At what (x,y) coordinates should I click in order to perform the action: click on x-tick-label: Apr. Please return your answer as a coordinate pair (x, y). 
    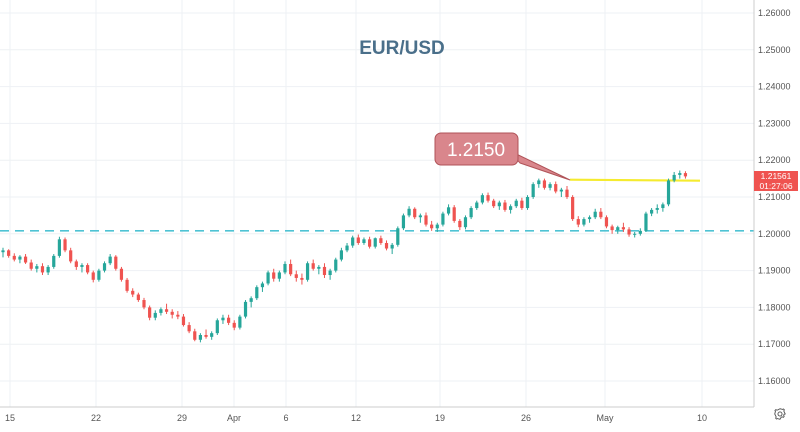
    Looking at the image, I should click on (234, 418).